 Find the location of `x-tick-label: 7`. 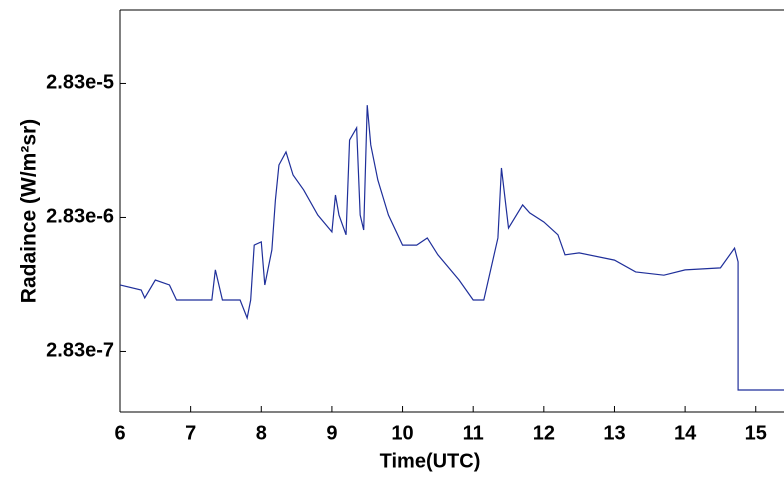

x-tick-label: 7 is located at coordinates (190, 433).